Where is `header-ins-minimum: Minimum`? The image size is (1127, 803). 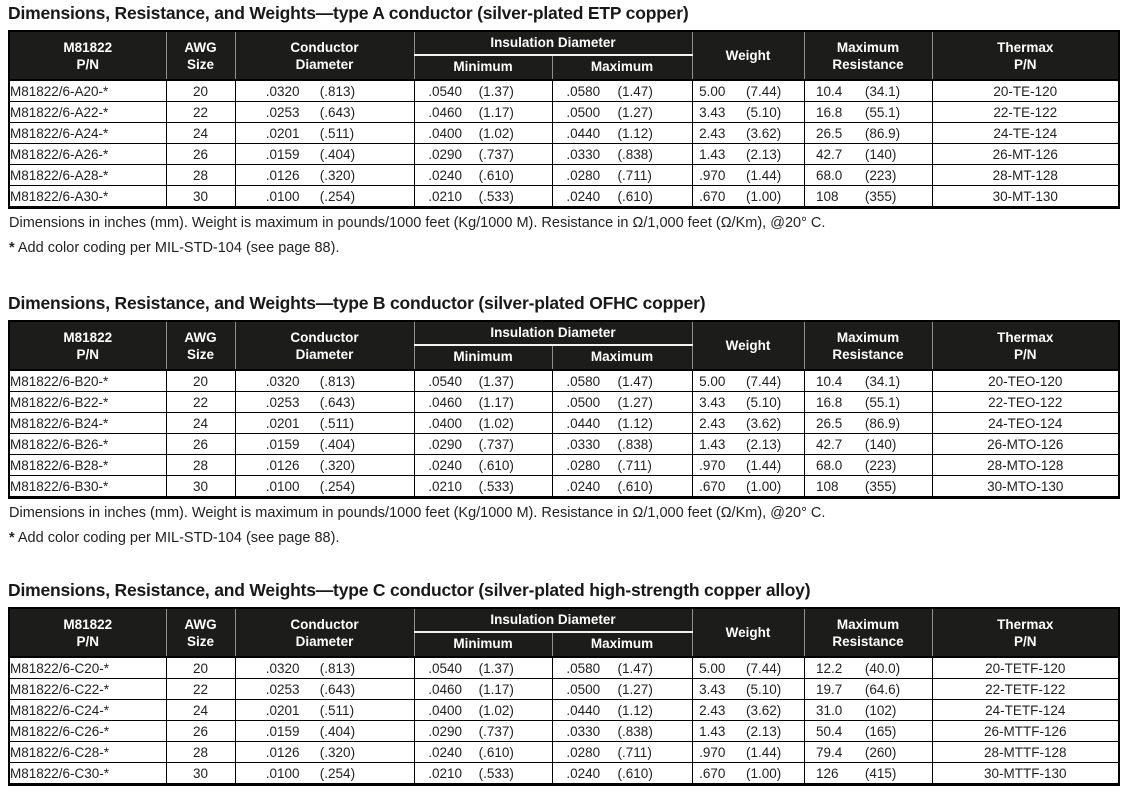
header-ins-minimum: Minimum is located at coordinates (482, 644).